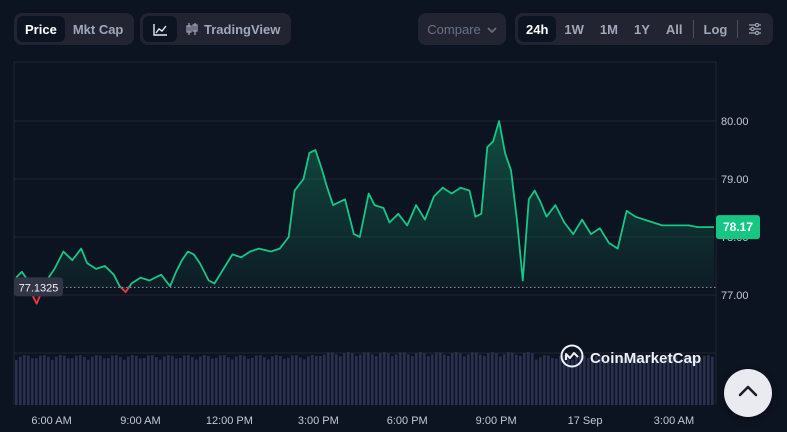  What do you see at coordinates (674, 29) in the screenshot?
I see `range-all-button: All` at bounding box center [674, 29].